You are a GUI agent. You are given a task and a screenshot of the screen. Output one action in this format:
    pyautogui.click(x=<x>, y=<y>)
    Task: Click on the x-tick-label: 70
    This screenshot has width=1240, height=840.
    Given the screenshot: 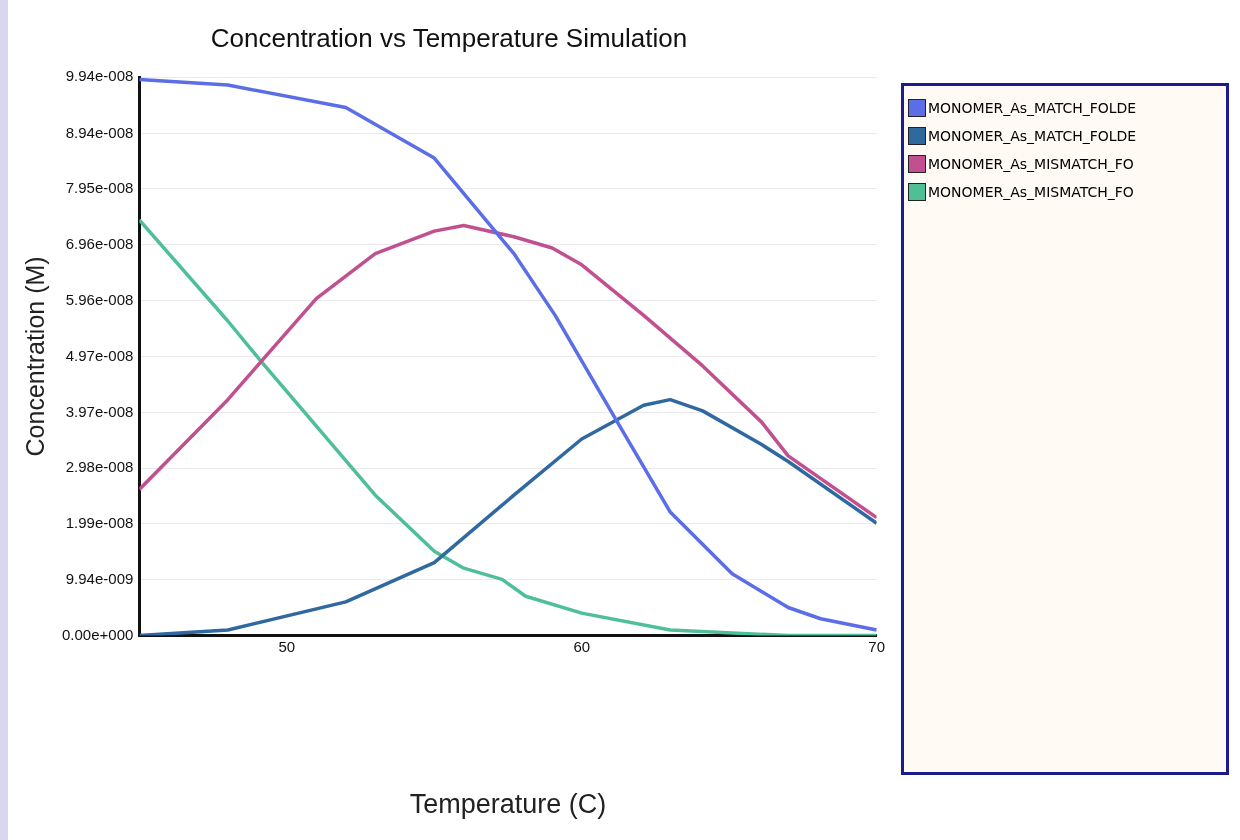 What is the action you would take?
    pyautogui.click(x=876, y=646)
    